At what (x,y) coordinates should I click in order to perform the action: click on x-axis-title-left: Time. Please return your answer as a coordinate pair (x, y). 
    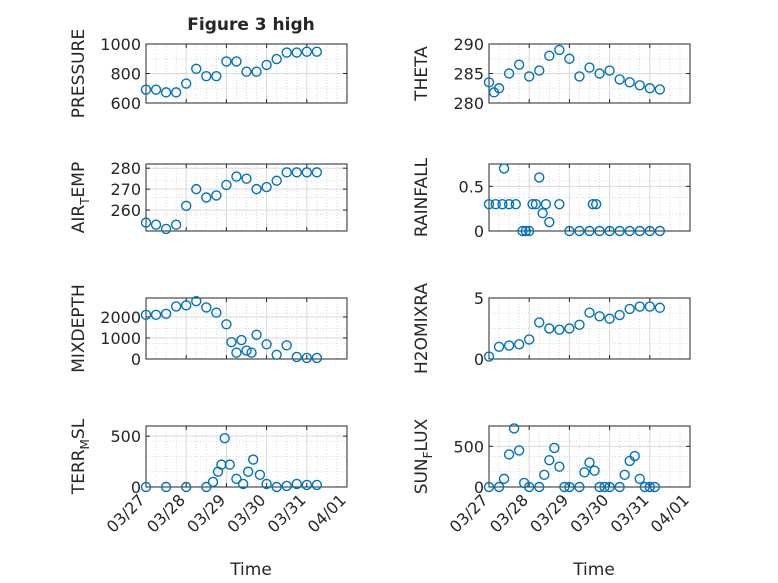
    Looking at the image, I should click on (250, 570).